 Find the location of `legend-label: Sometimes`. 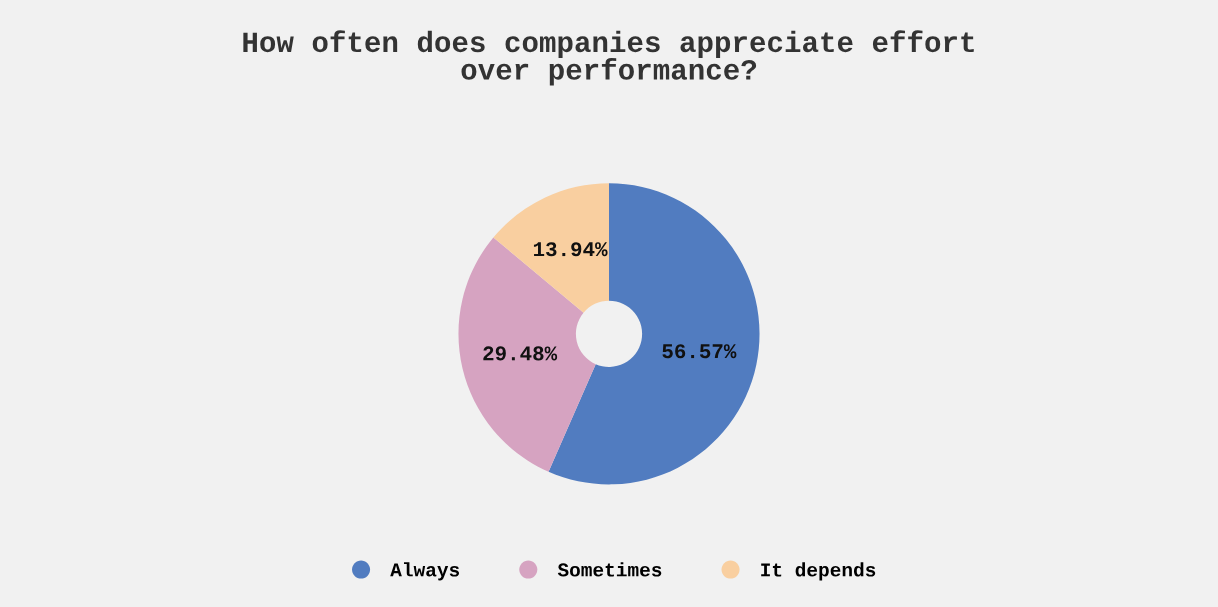

legend-label: Sometimes is located at coordinates (609, 569).